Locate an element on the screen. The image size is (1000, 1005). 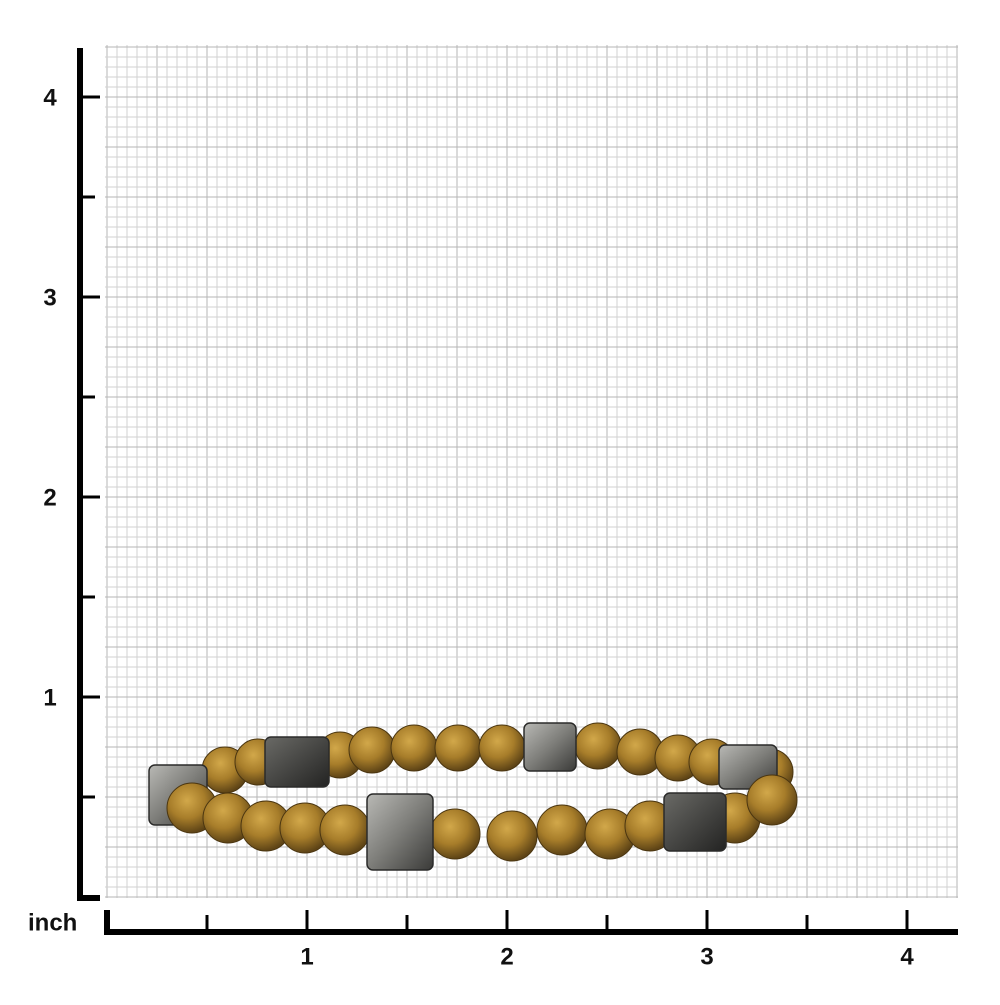
y-label: 2 is located at coordinates (49, 497).